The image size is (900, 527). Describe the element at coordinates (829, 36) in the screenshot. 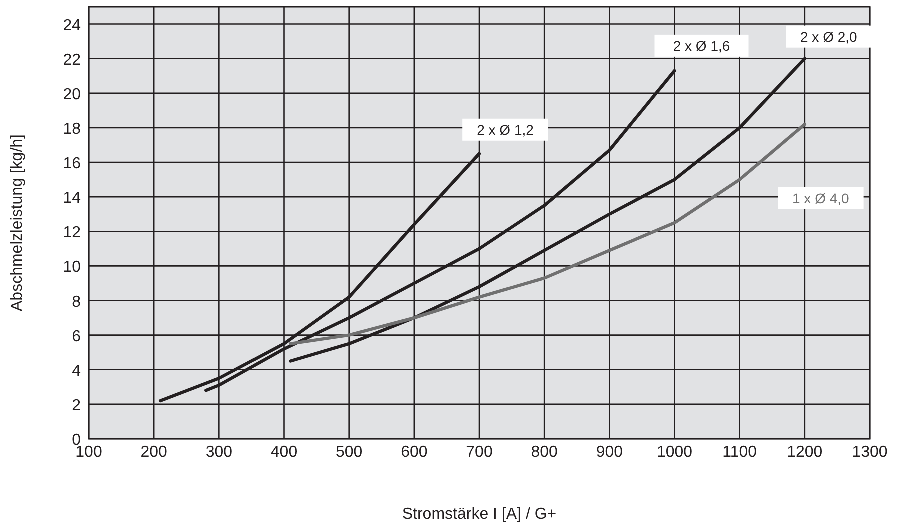

I see `series-label: 2 x Ø 2,0` at that location.